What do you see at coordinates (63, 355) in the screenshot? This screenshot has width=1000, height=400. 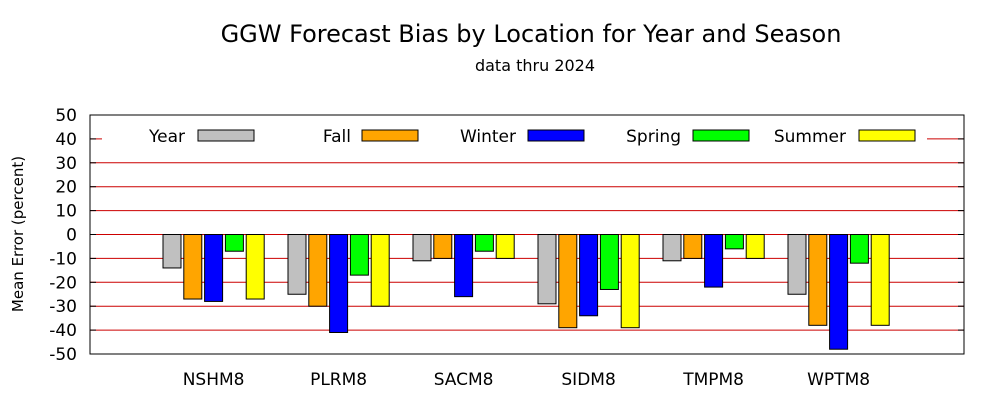 I see `y-tick-label: -50` at bounding box center [63, 355].